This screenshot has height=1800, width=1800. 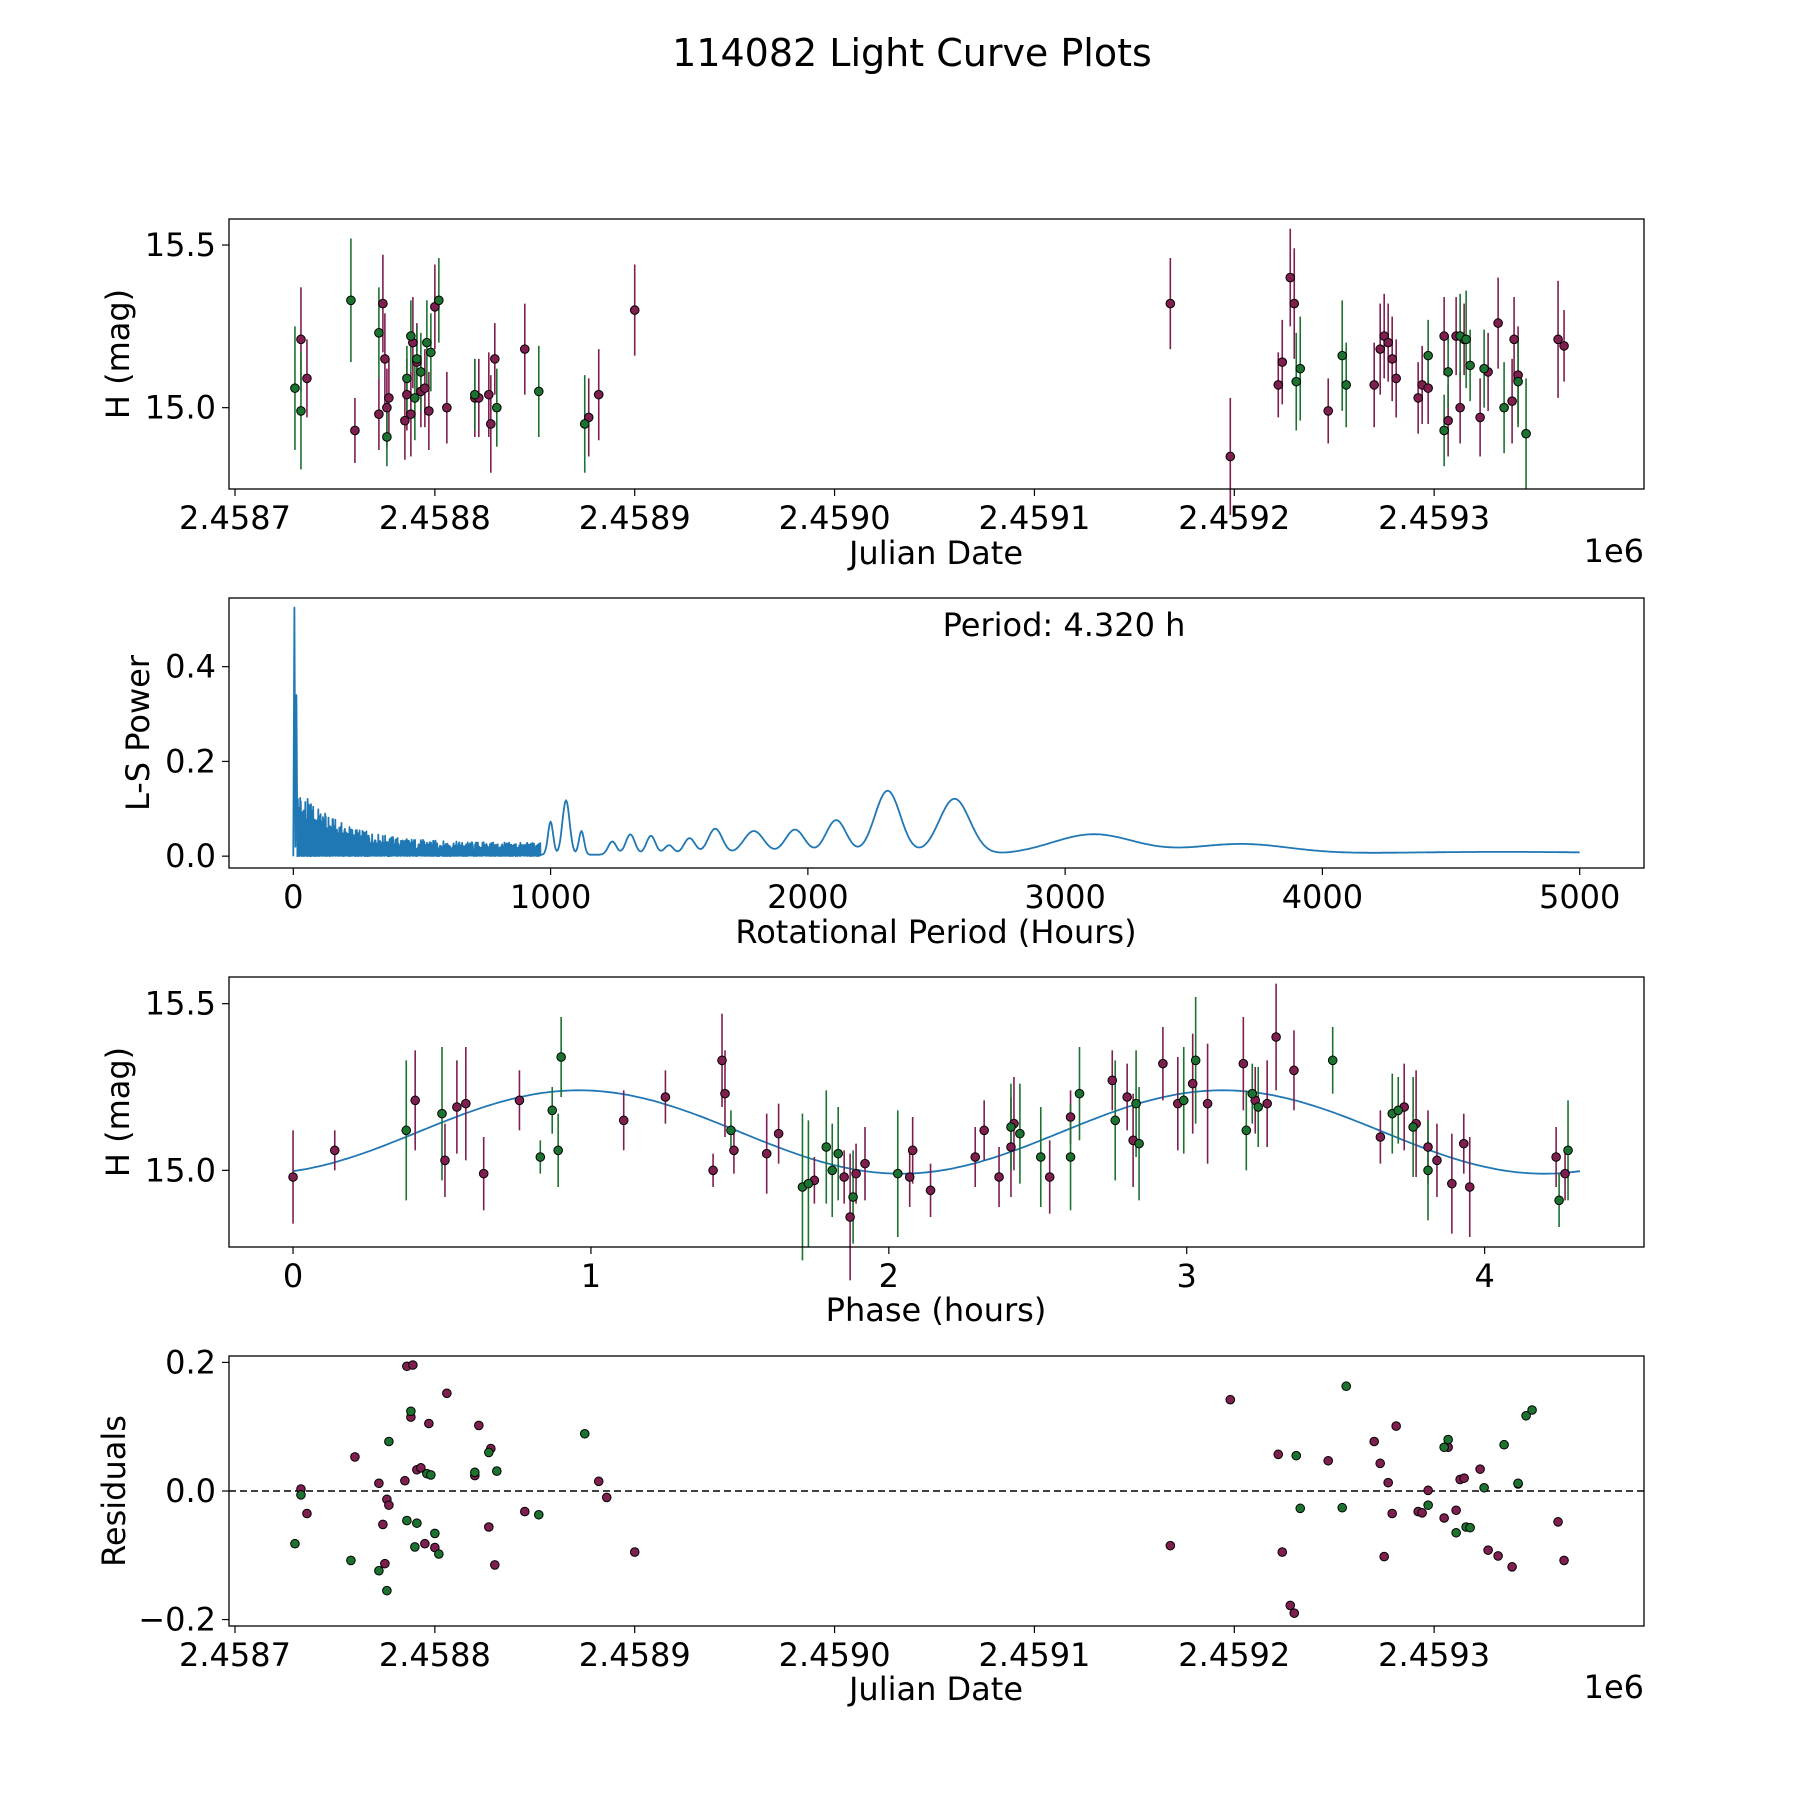 I want to click on residuals-y-tick-label: 0.0, so click(x=190, y=1491).